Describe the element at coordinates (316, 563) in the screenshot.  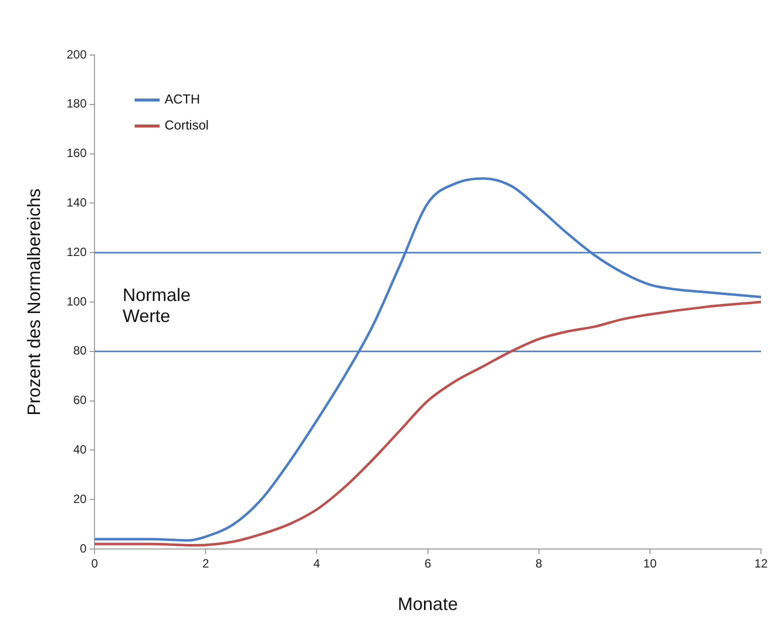
I see `x-tick-label: 4` at that location.